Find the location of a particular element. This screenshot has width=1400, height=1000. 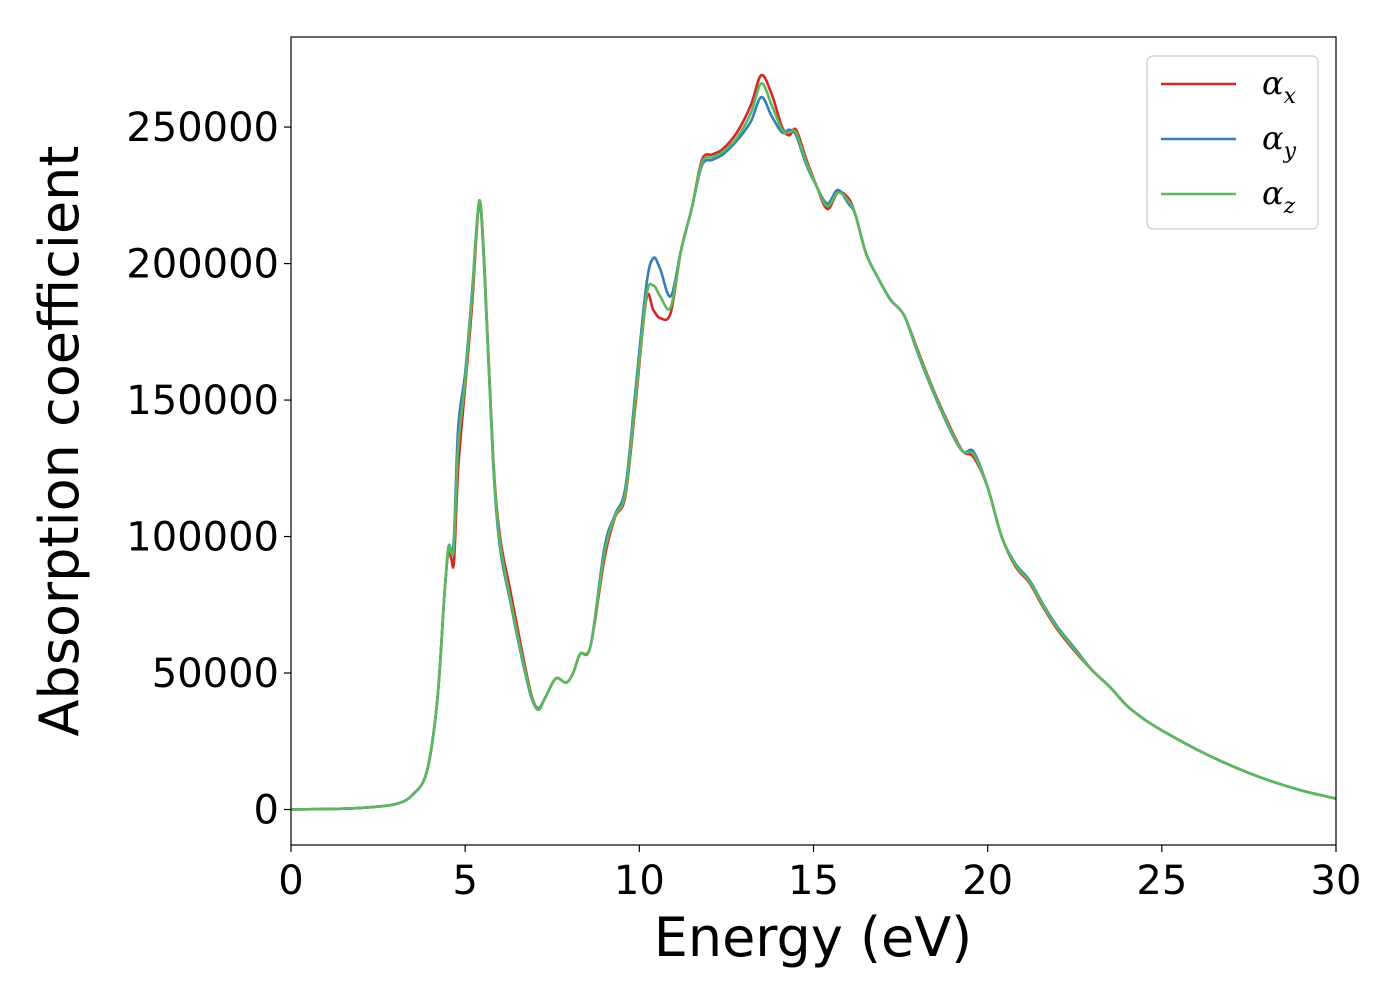

x-tick-label: 20 is located at coordinates (987, 881).